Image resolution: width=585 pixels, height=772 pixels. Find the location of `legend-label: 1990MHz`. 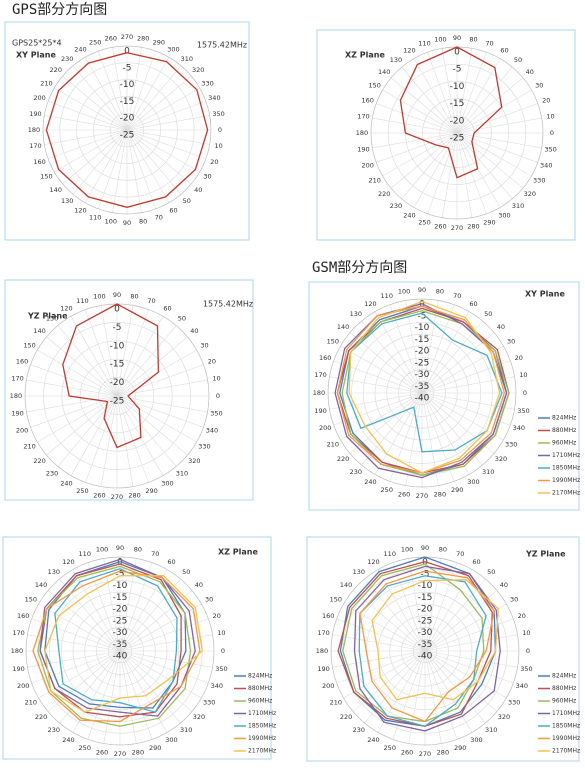

legend-label: 1990MHz is located at coordinates (262, 738).